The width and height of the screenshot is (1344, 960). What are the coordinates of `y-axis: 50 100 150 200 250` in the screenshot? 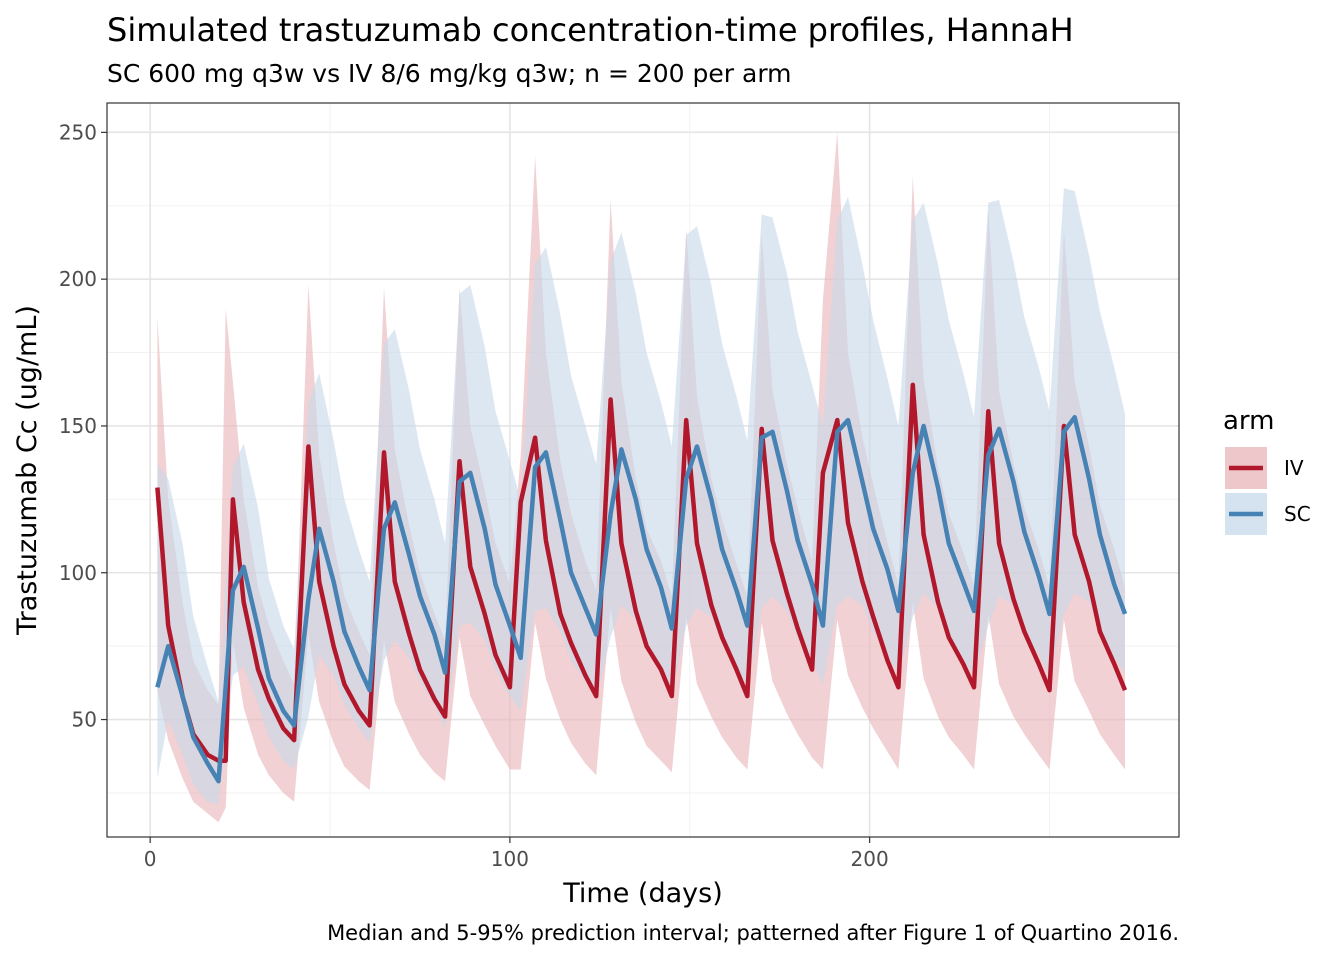 It's located at (83, 426).